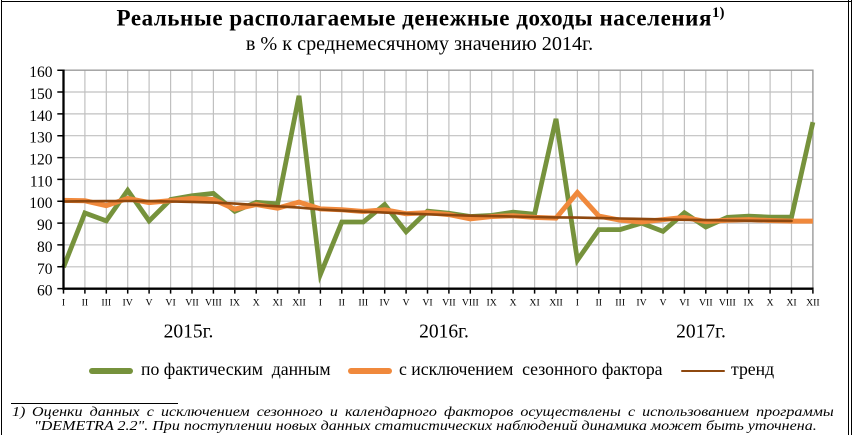  I want to click on svg-text: 160, so click(41, 72).